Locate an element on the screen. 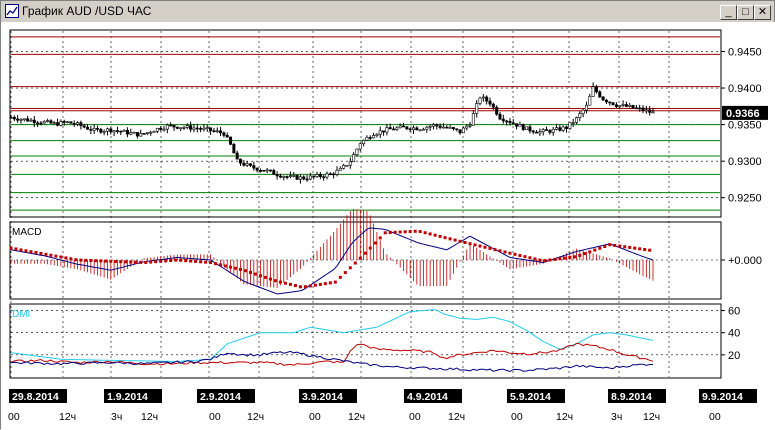 The height and width of the screenshot is (430, 775). date-badge is located at coordinates (728, 396).